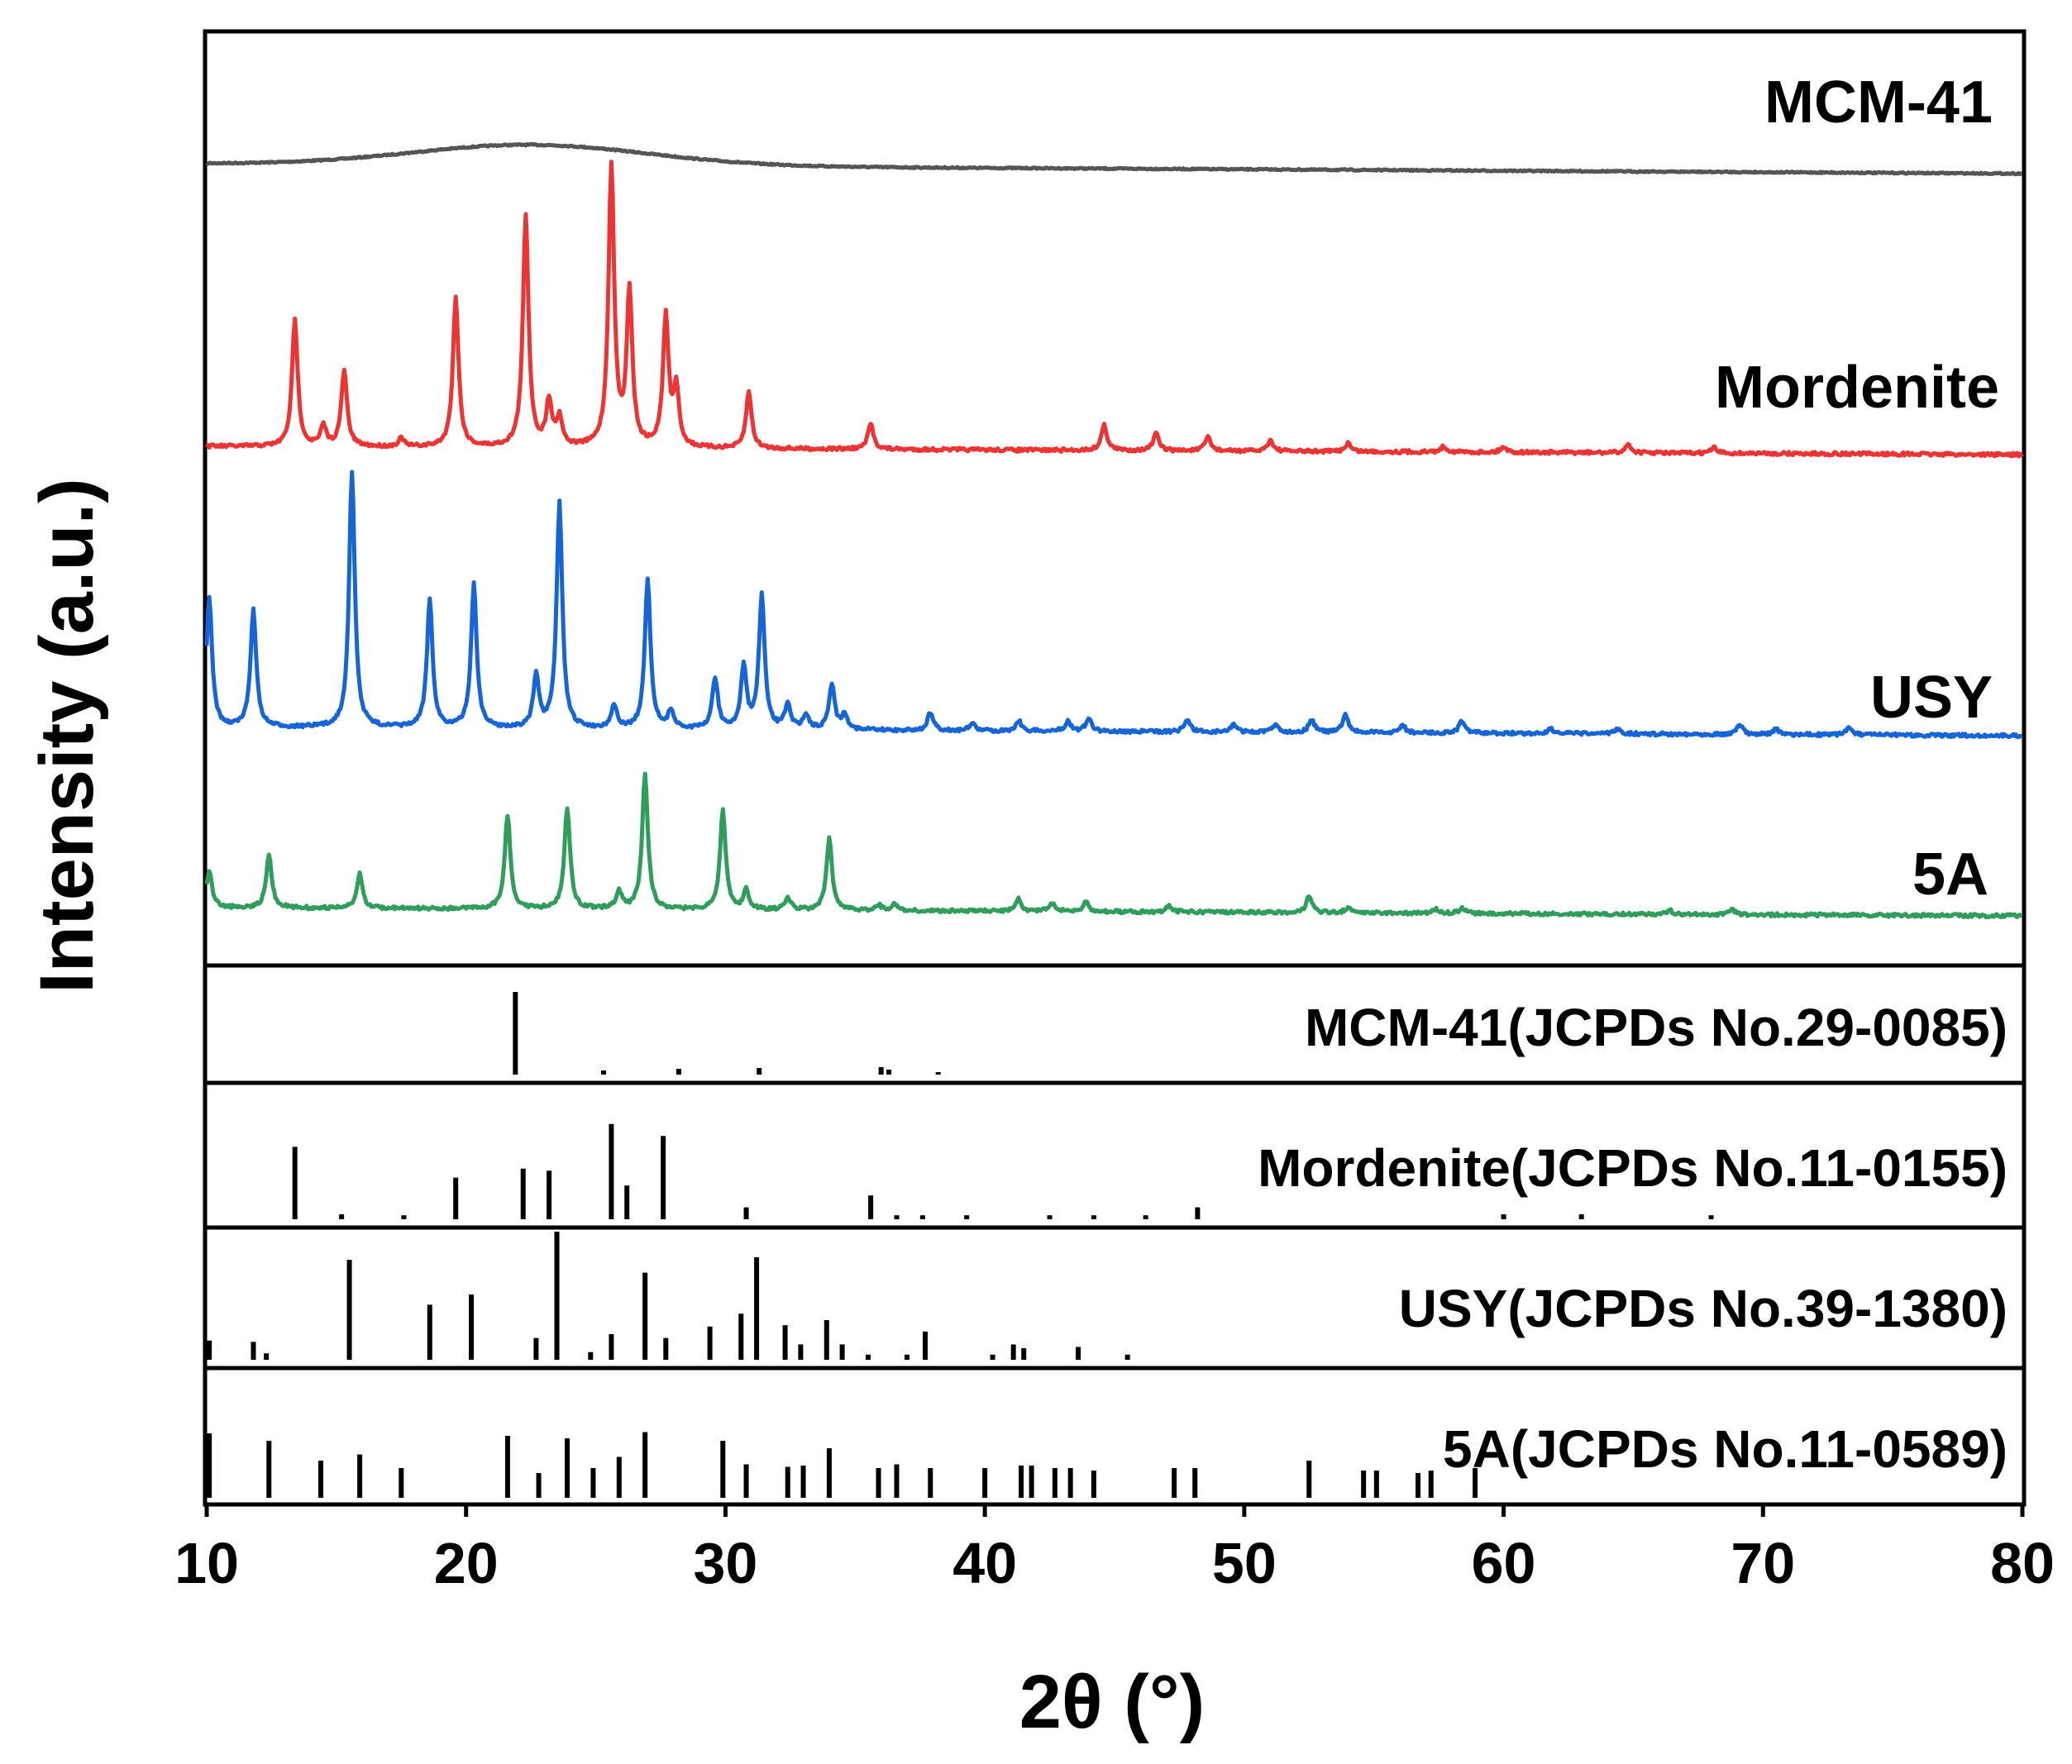 Image resolution: width=2072 pixels, height=1764 pixels. I want to click on reference-panel-frame-5a, so click(1115, 1436).